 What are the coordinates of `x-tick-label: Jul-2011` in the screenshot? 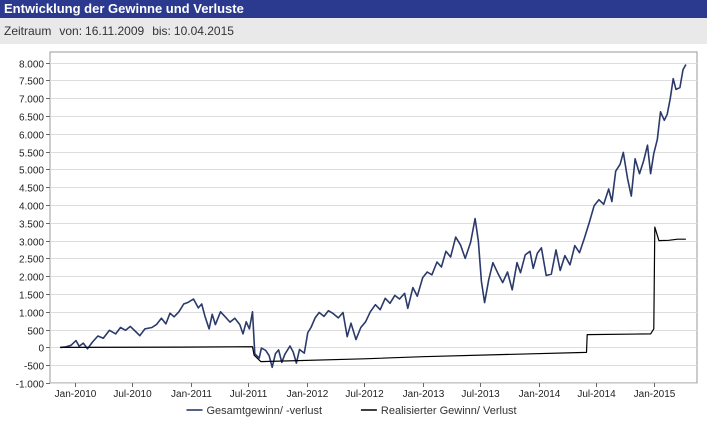 It's located at (249, 394).